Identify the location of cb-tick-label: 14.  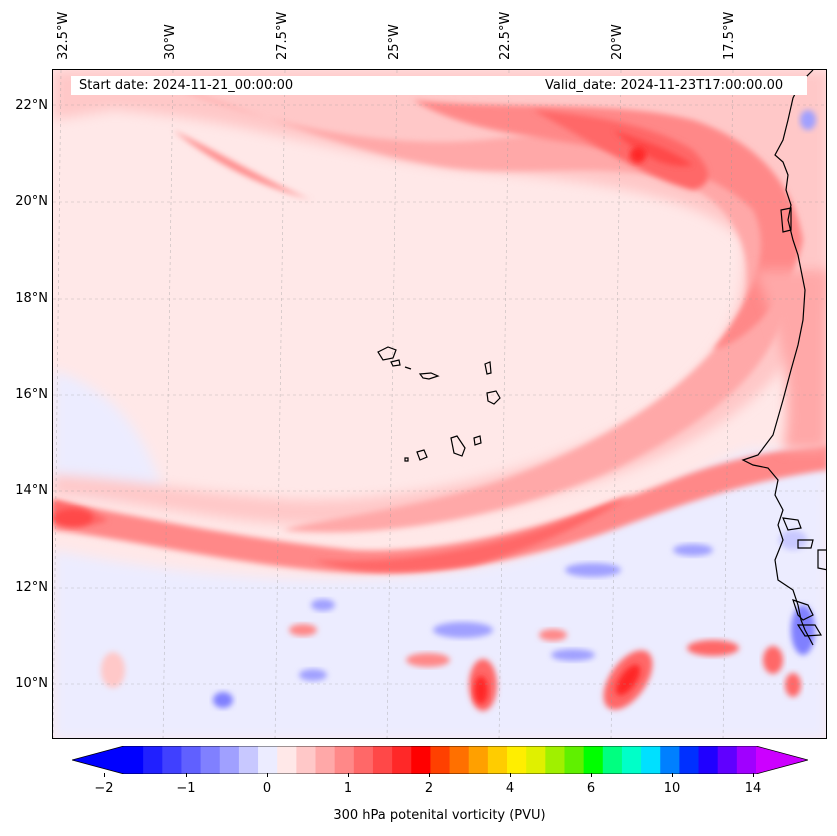
(753, 788).